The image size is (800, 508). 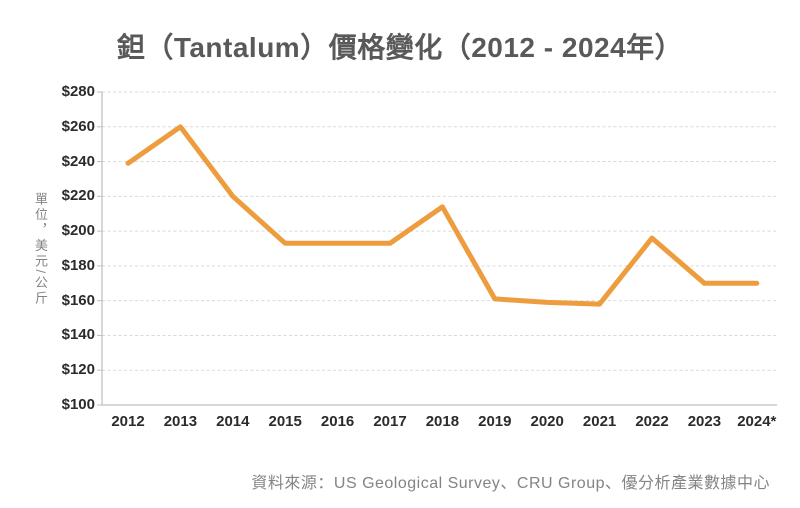 I want to click on x-axis-tick-label: 2012, so click(x=128, y=421).